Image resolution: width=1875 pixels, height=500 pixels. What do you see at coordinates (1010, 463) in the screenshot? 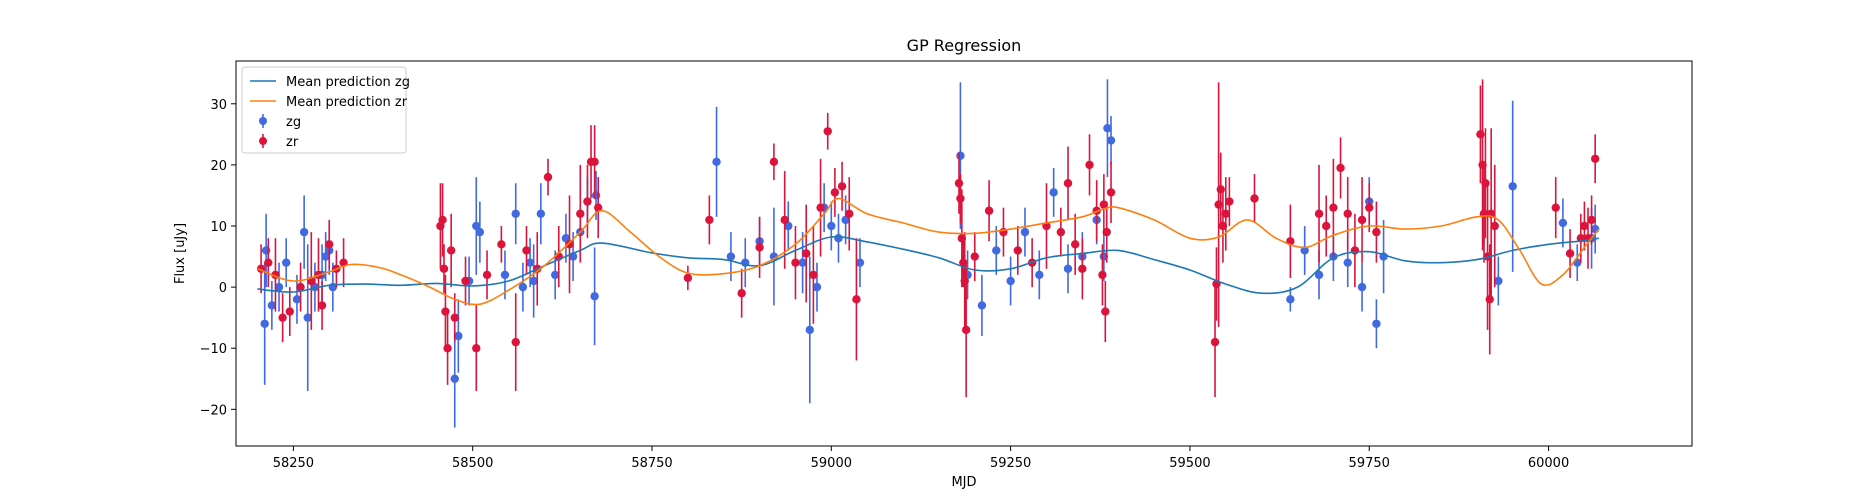
I see `x-tick-label: 59250` at bounding box center [1010, 463].